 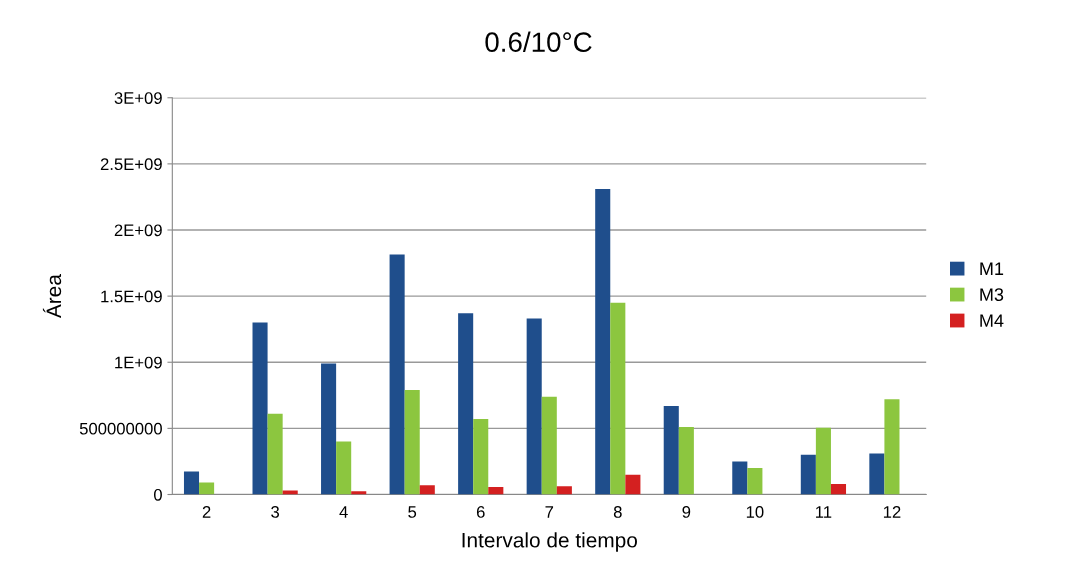 What do you see at coordinates (755, 512) in the screenshot?
I see `x-tick-label: 10` at bounding box center [755, 512].